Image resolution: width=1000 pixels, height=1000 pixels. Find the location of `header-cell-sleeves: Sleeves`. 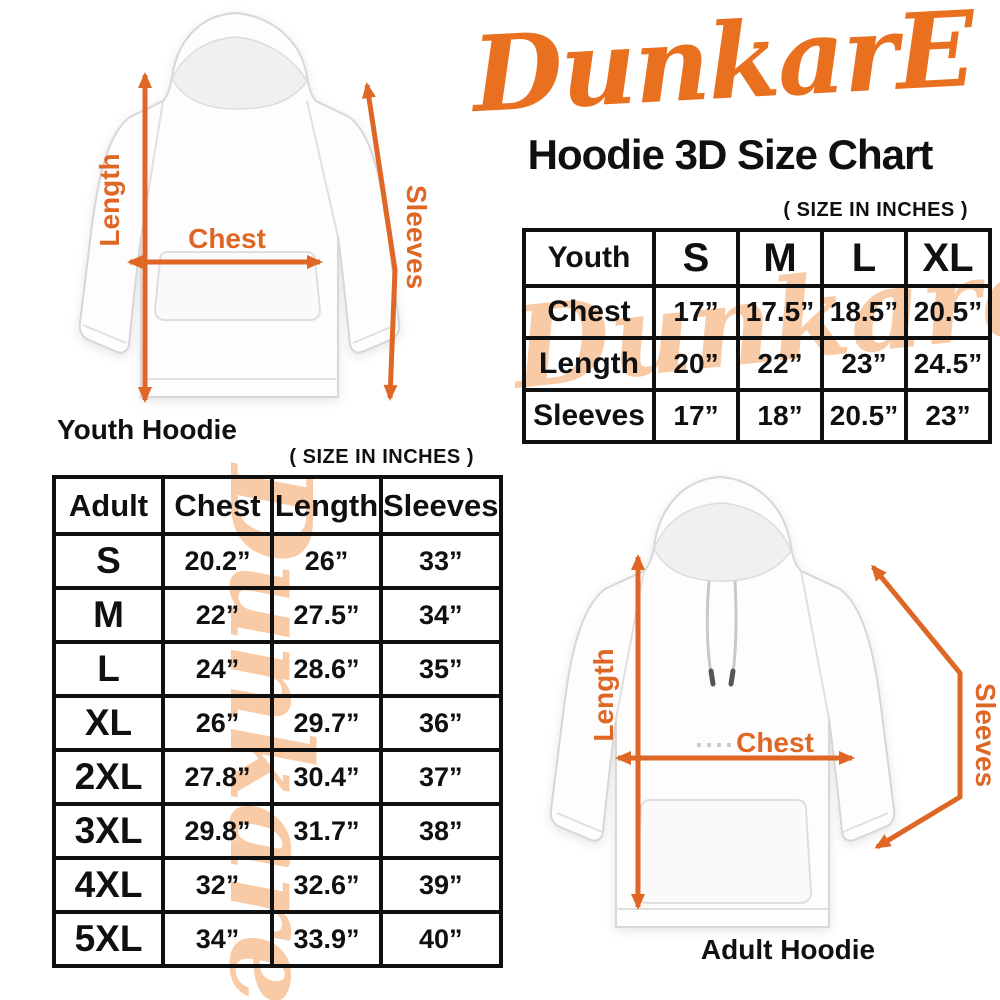

header-cell-sleeves: Sleeves is located at coordinates (441, 505).